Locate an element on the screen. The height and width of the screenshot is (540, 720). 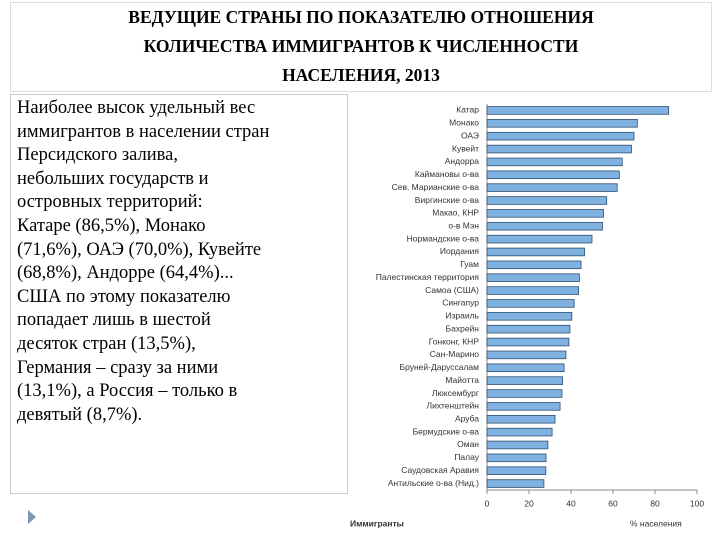
x-tick-label: 0 is located at coordinates (487, 503).